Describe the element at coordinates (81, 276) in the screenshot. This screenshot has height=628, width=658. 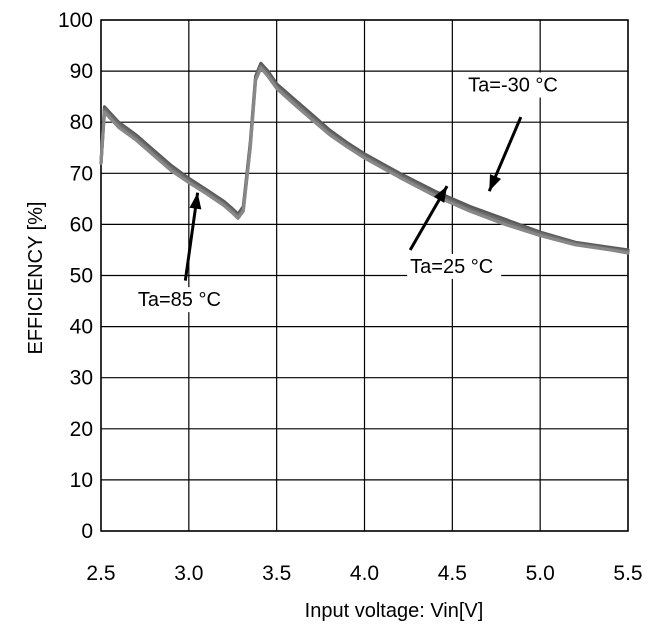
I see `y-tick-label: 50` at that location.